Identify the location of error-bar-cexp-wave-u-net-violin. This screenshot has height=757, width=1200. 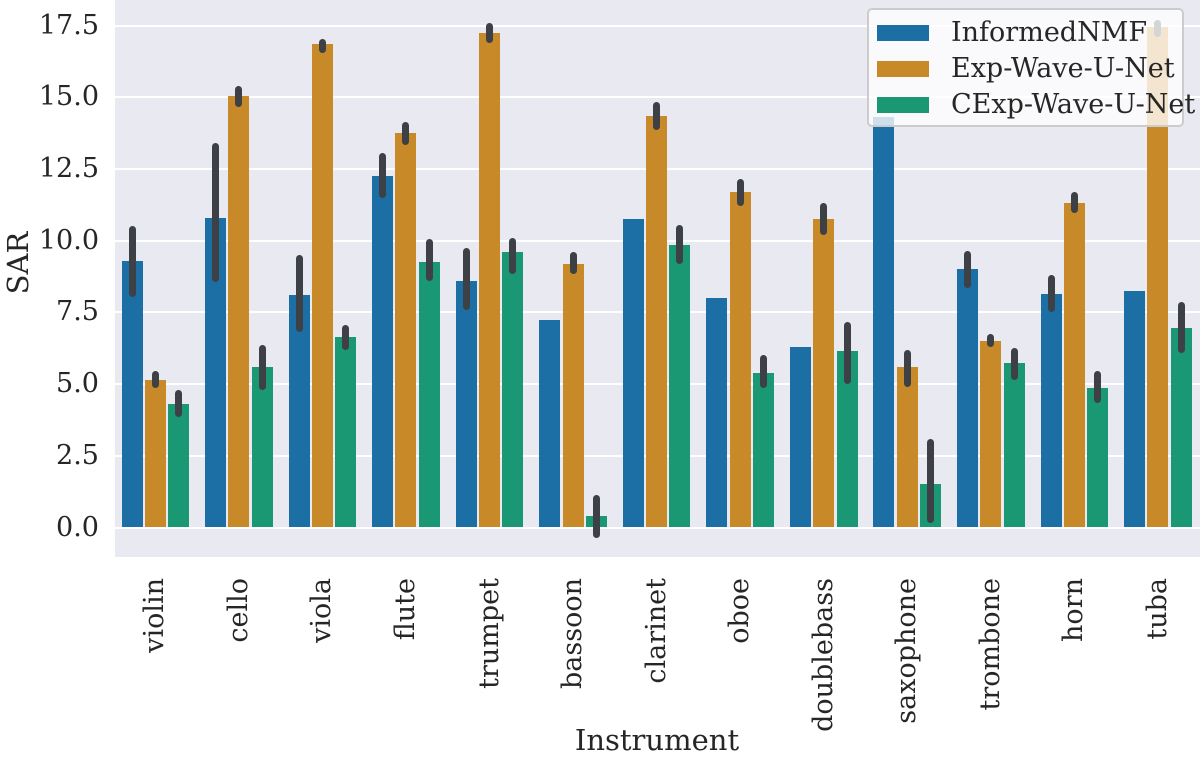
(179, 403).